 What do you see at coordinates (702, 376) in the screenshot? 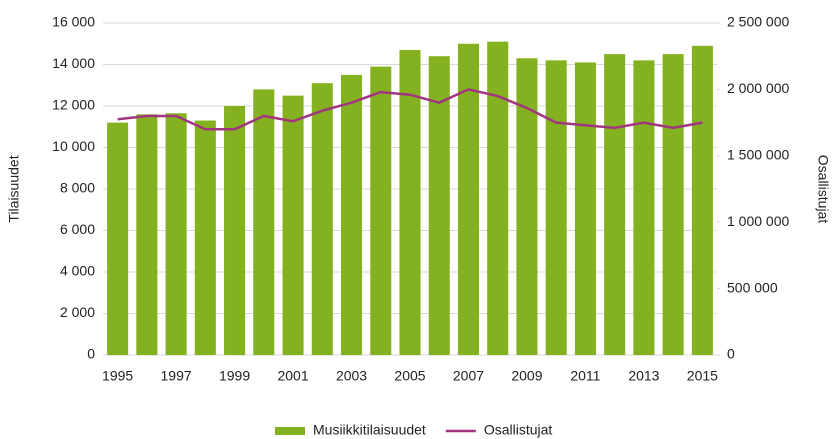
I see `x-tick-label: 2015` at bounding box center [702, 376].